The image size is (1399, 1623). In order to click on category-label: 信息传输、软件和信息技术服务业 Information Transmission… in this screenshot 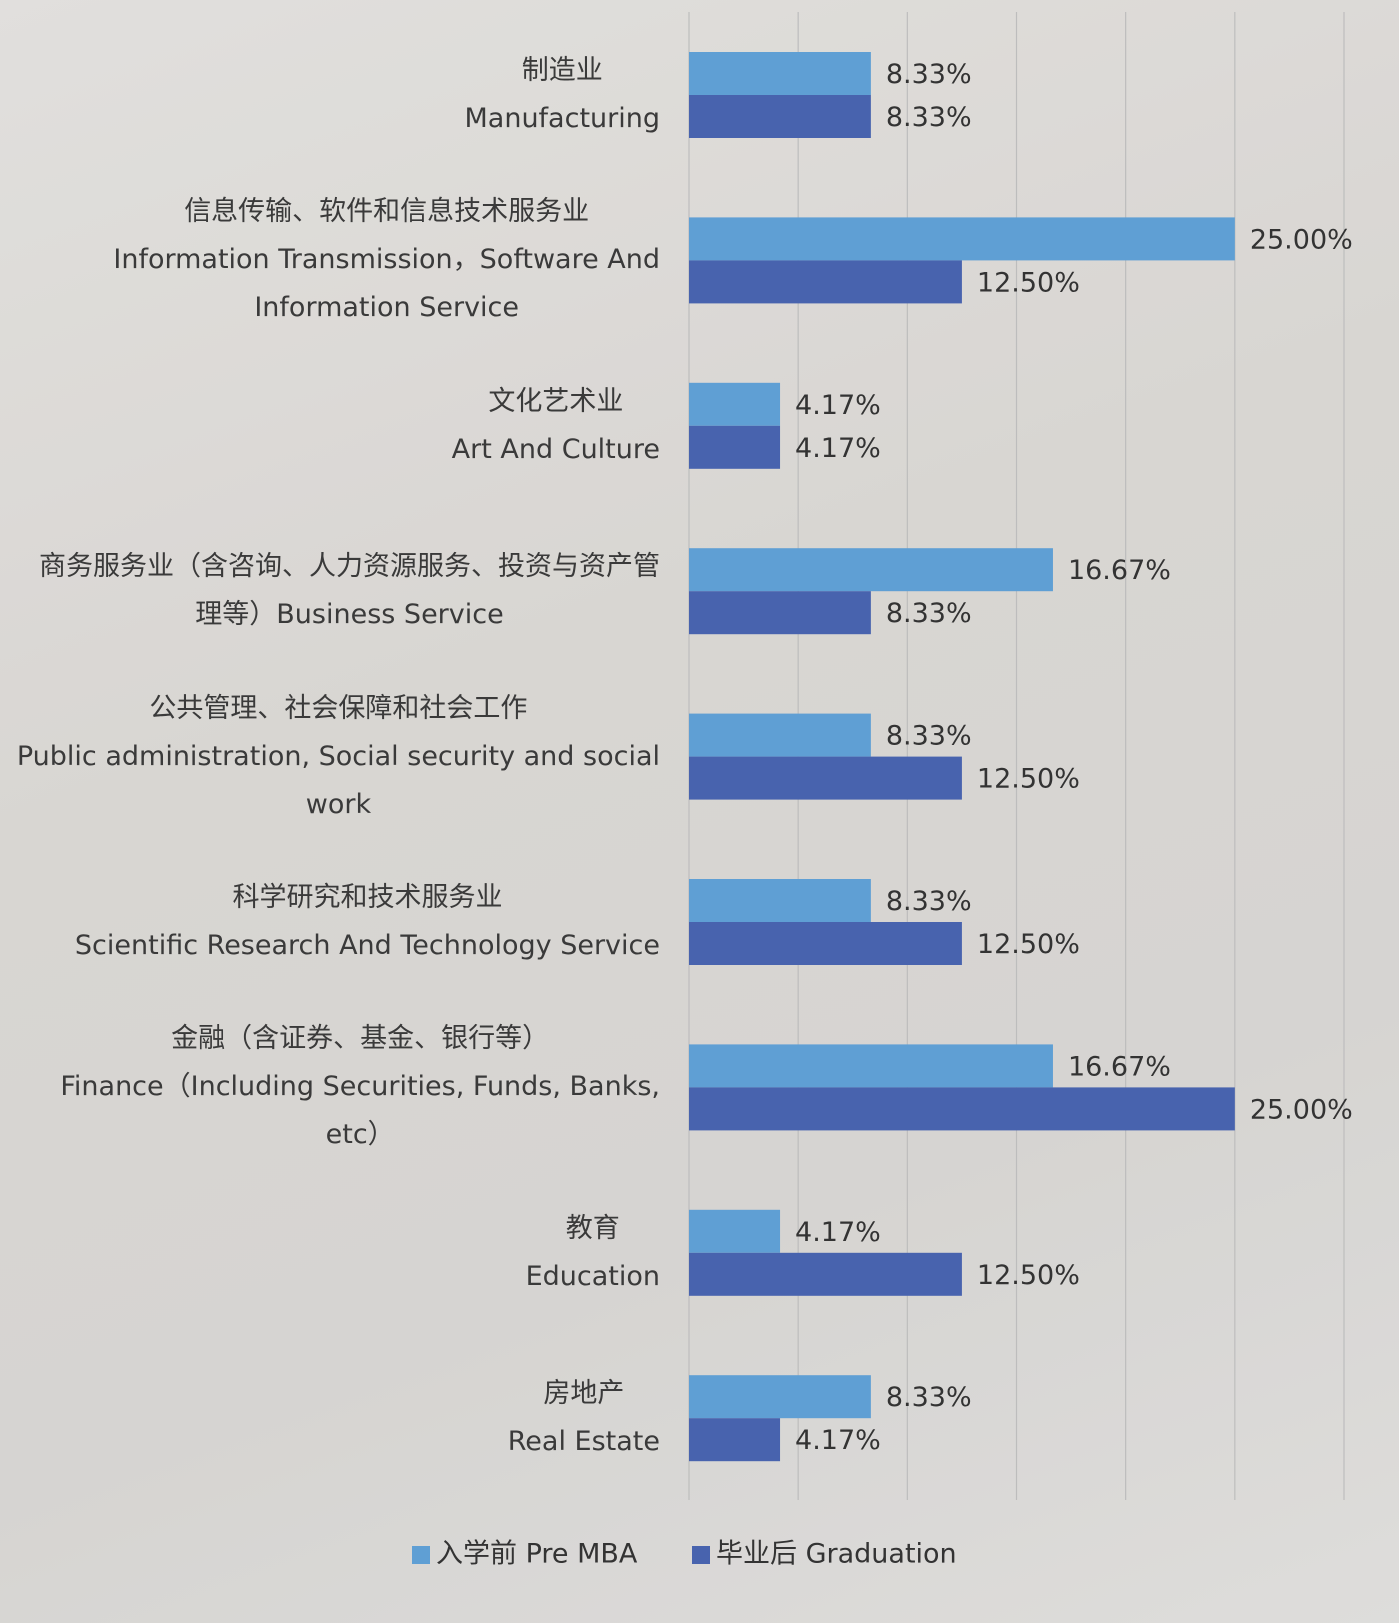, I will do `click(386, 260)`.